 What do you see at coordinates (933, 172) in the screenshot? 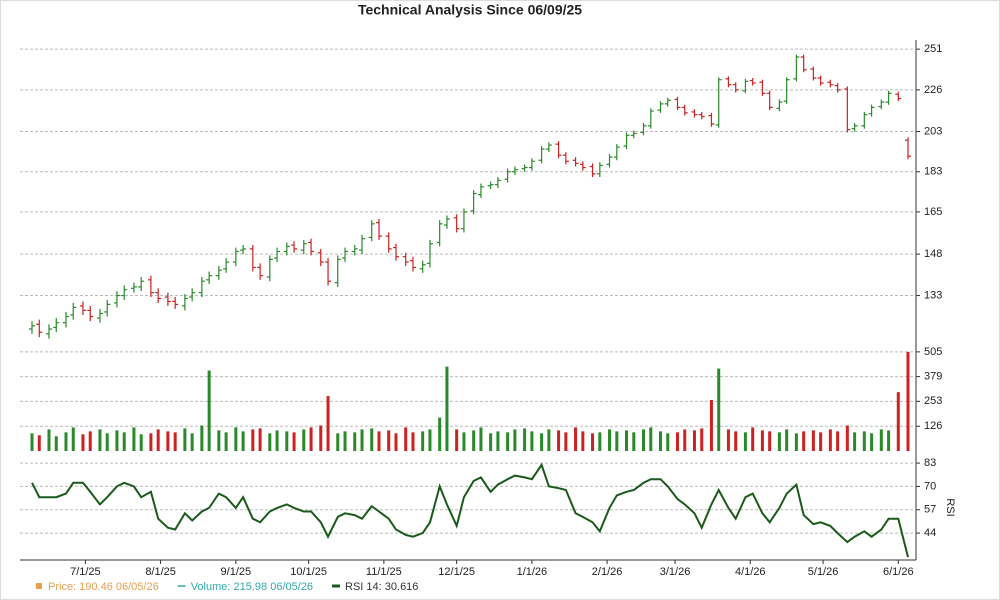
I see `y-tick-label: 183` at bounding box center [933, 172].